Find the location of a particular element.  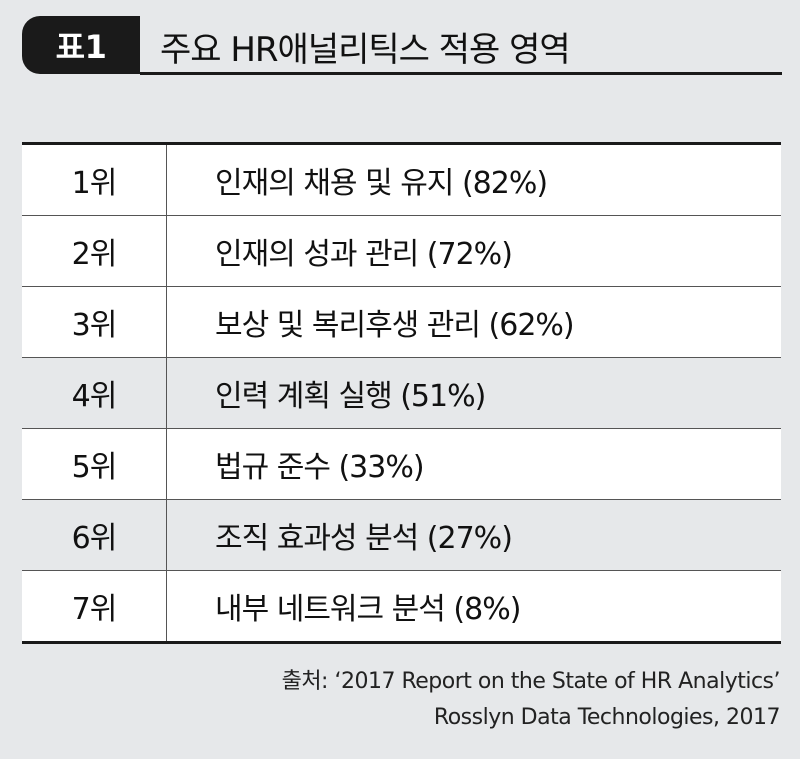

area-cell: 보상 및 복리후생 관리 (62%) is located at coordinates (395, 325).